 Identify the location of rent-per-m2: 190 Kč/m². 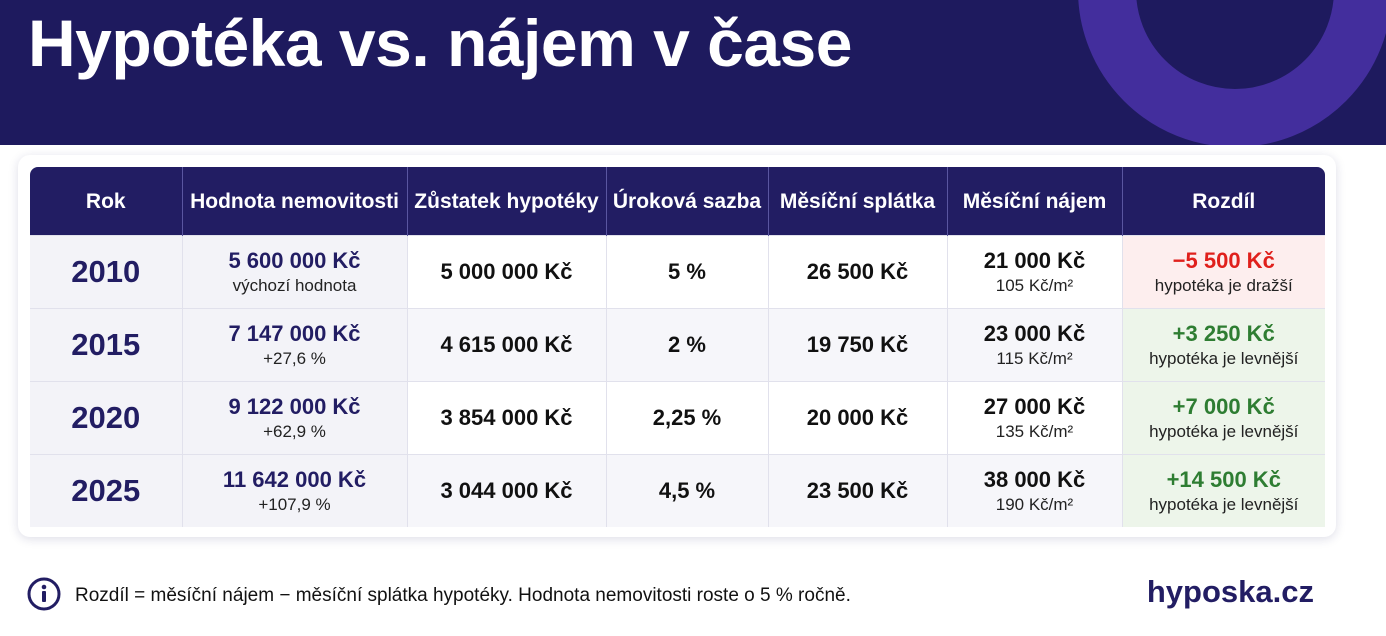
(1034, 504).